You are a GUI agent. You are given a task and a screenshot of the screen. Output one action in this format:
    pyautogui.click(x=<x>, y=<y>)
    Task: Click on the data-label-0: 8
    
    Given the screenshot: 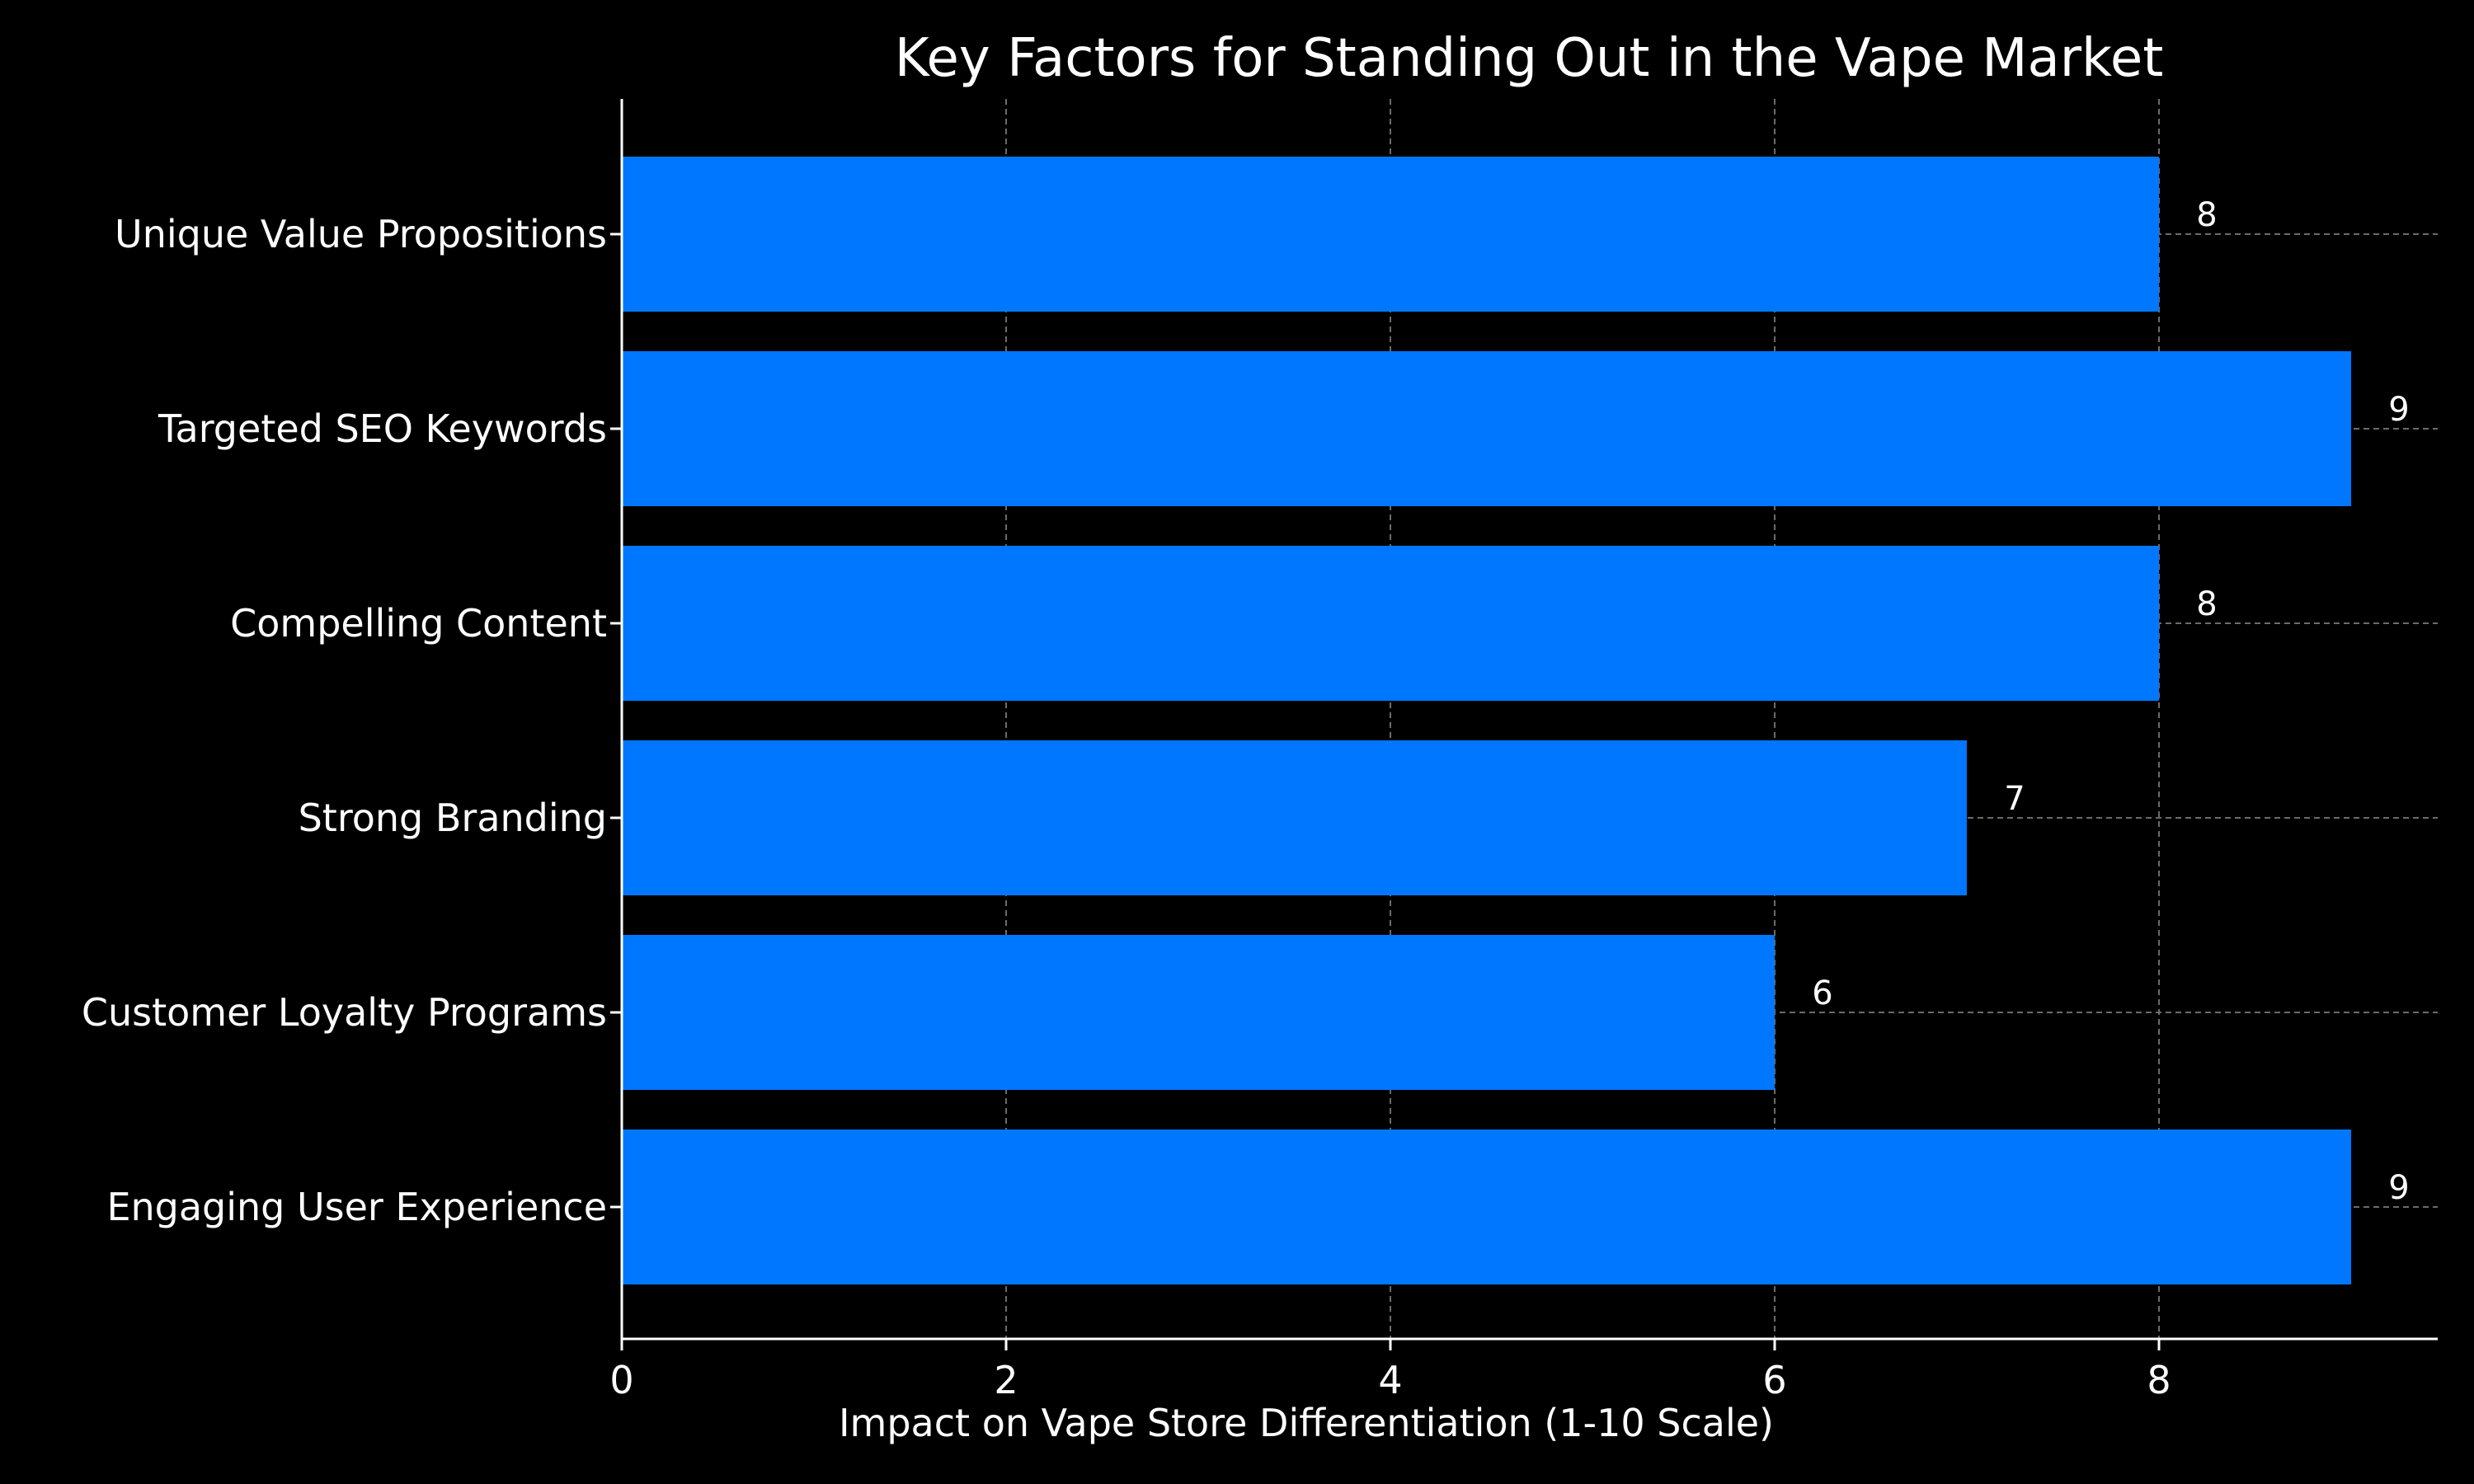 What is the action you would take?
    pyautogui.click(x=2206, y=215)
    